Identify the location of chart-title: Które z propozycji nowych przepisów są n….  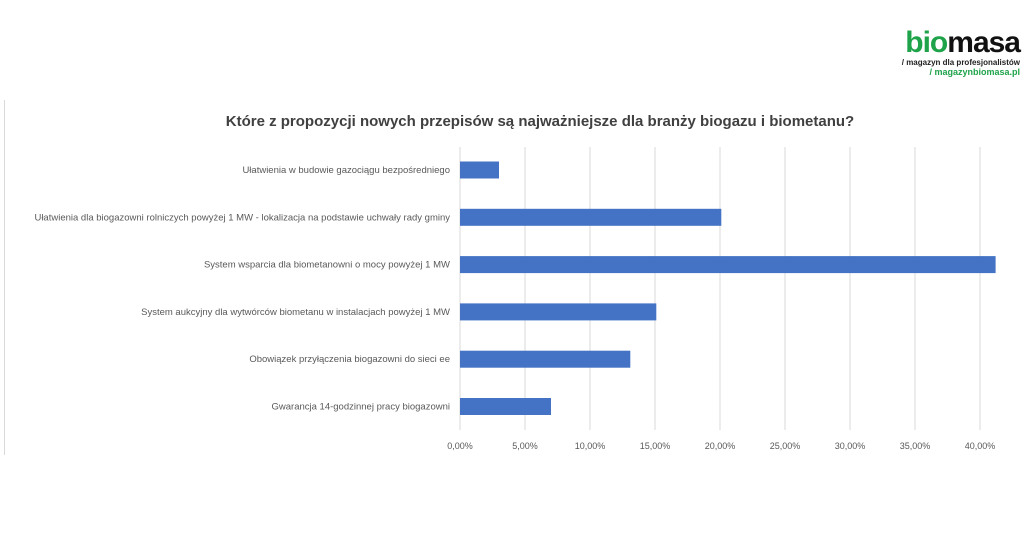
(540, 121).